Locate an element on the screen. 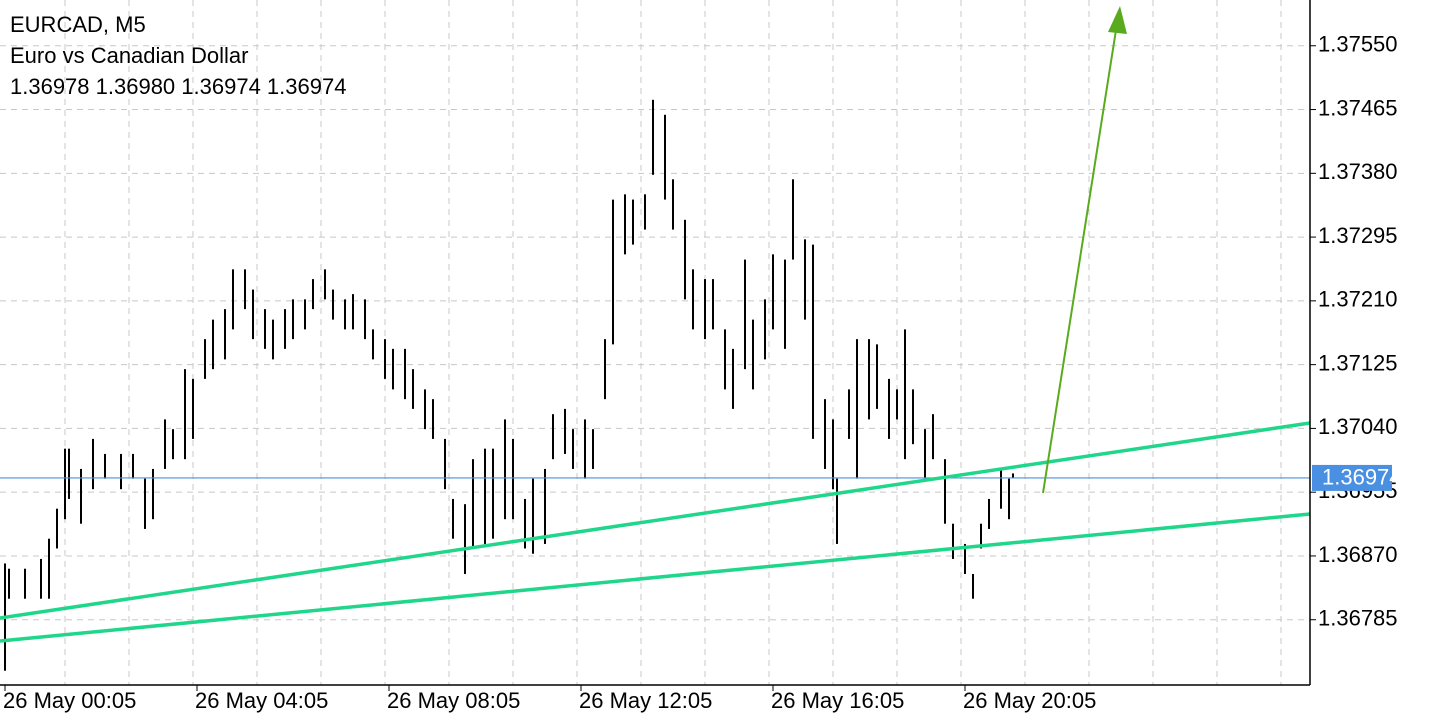 Image resolution: width=1440 pixels, height=720 pixels. x-tick-label: 26 May 08:05 is located at coordinates (453, 700).